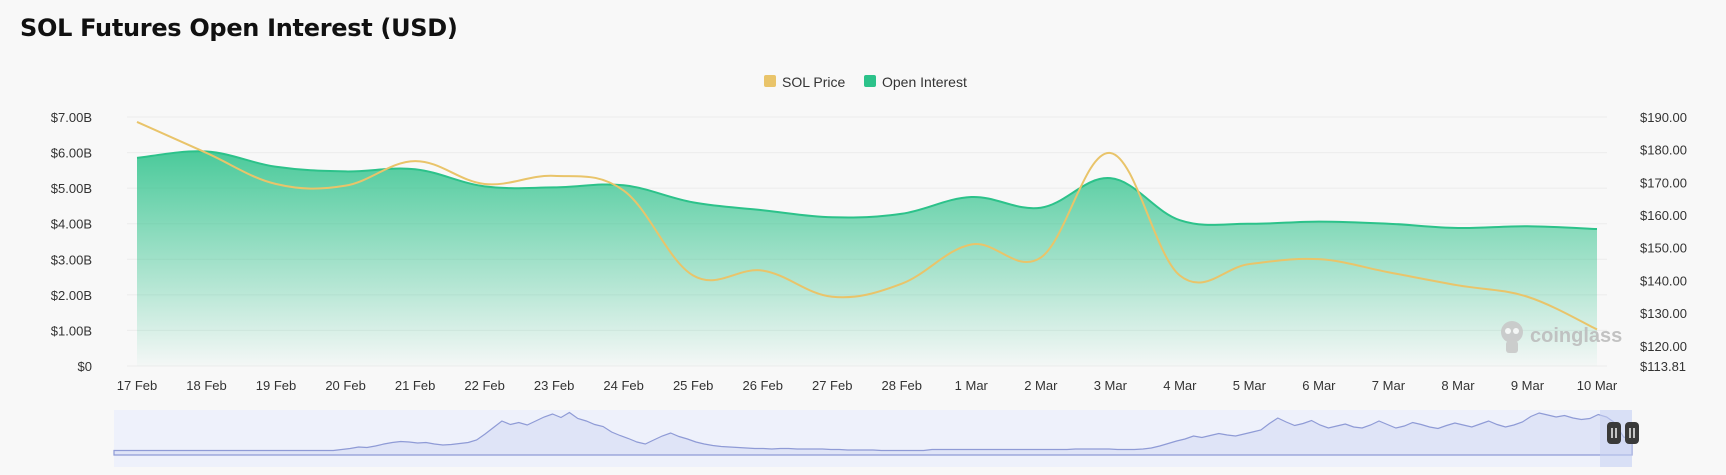  I want to click on x-tick-label: 18 Feb, so click(206, 385).